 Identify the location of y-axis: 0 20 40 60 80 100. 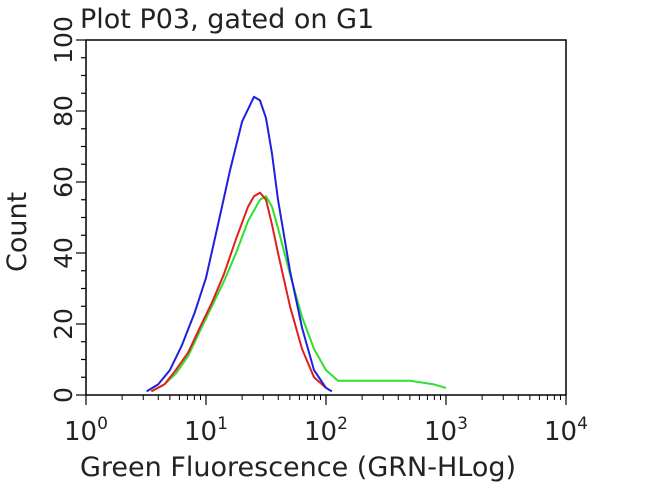
(67, 209).